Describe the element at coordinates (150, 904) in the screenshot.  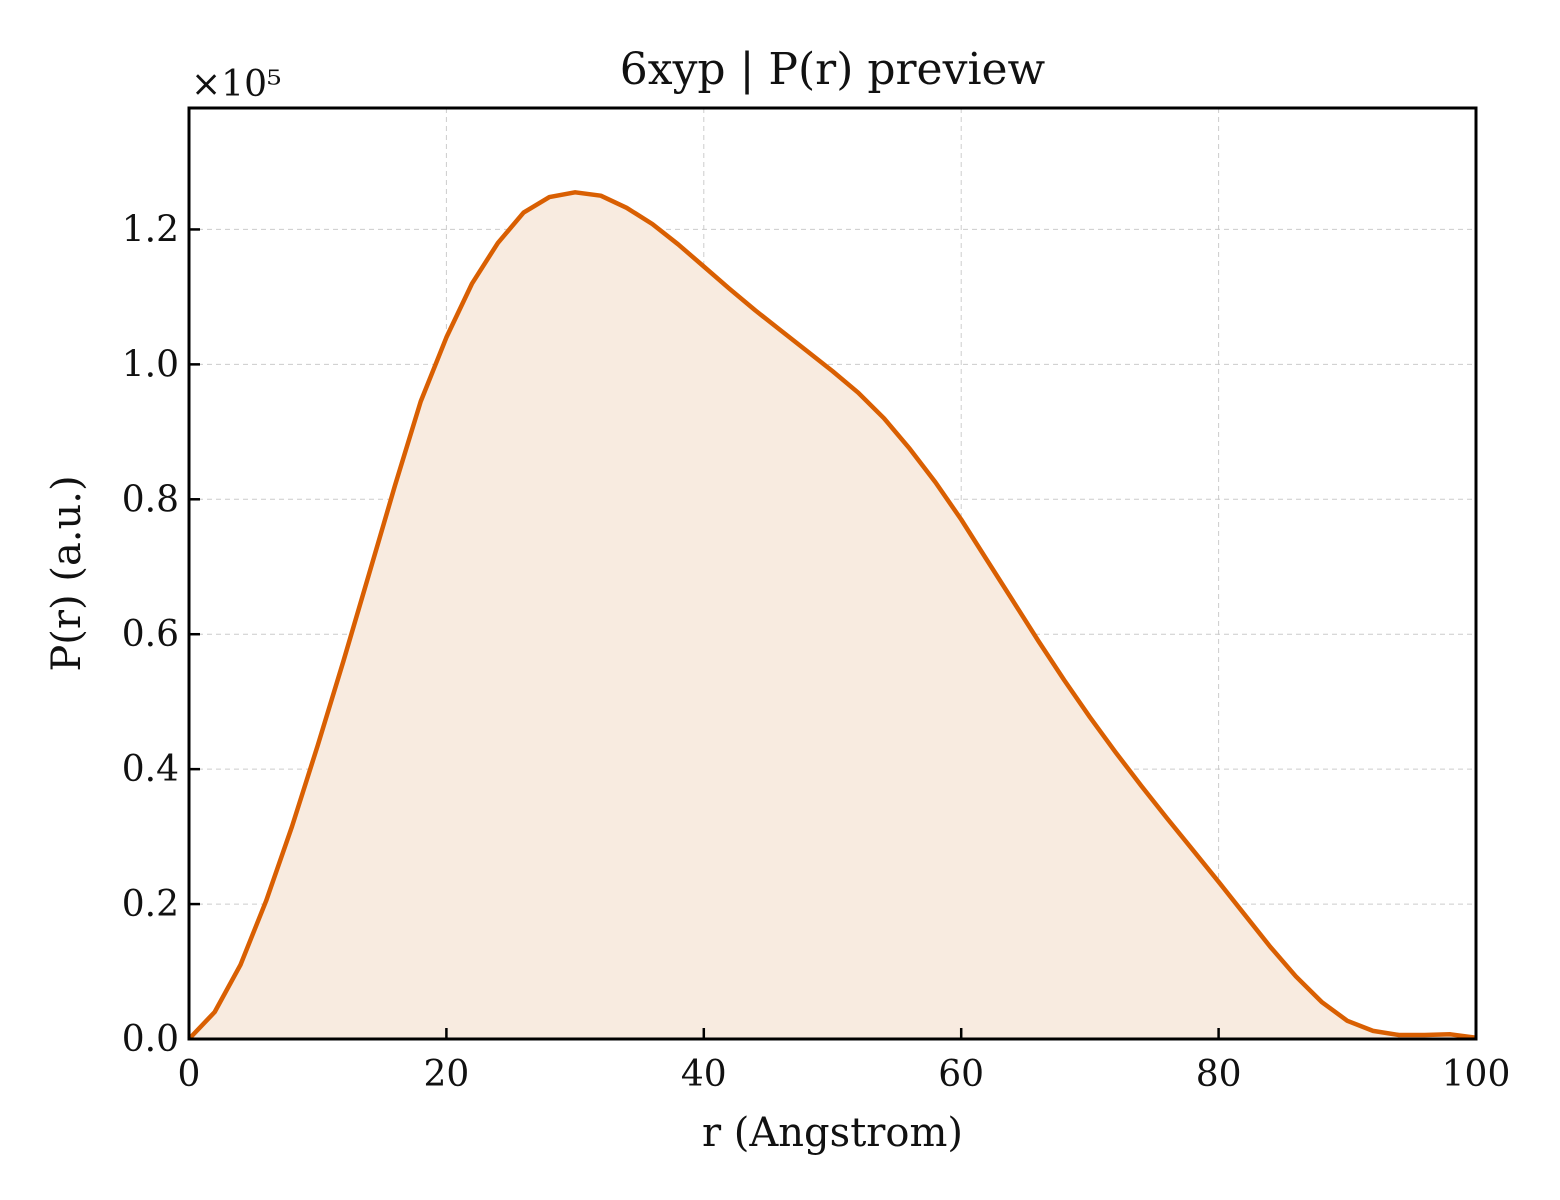
I see `y-tick-label: 0.2` at that location.